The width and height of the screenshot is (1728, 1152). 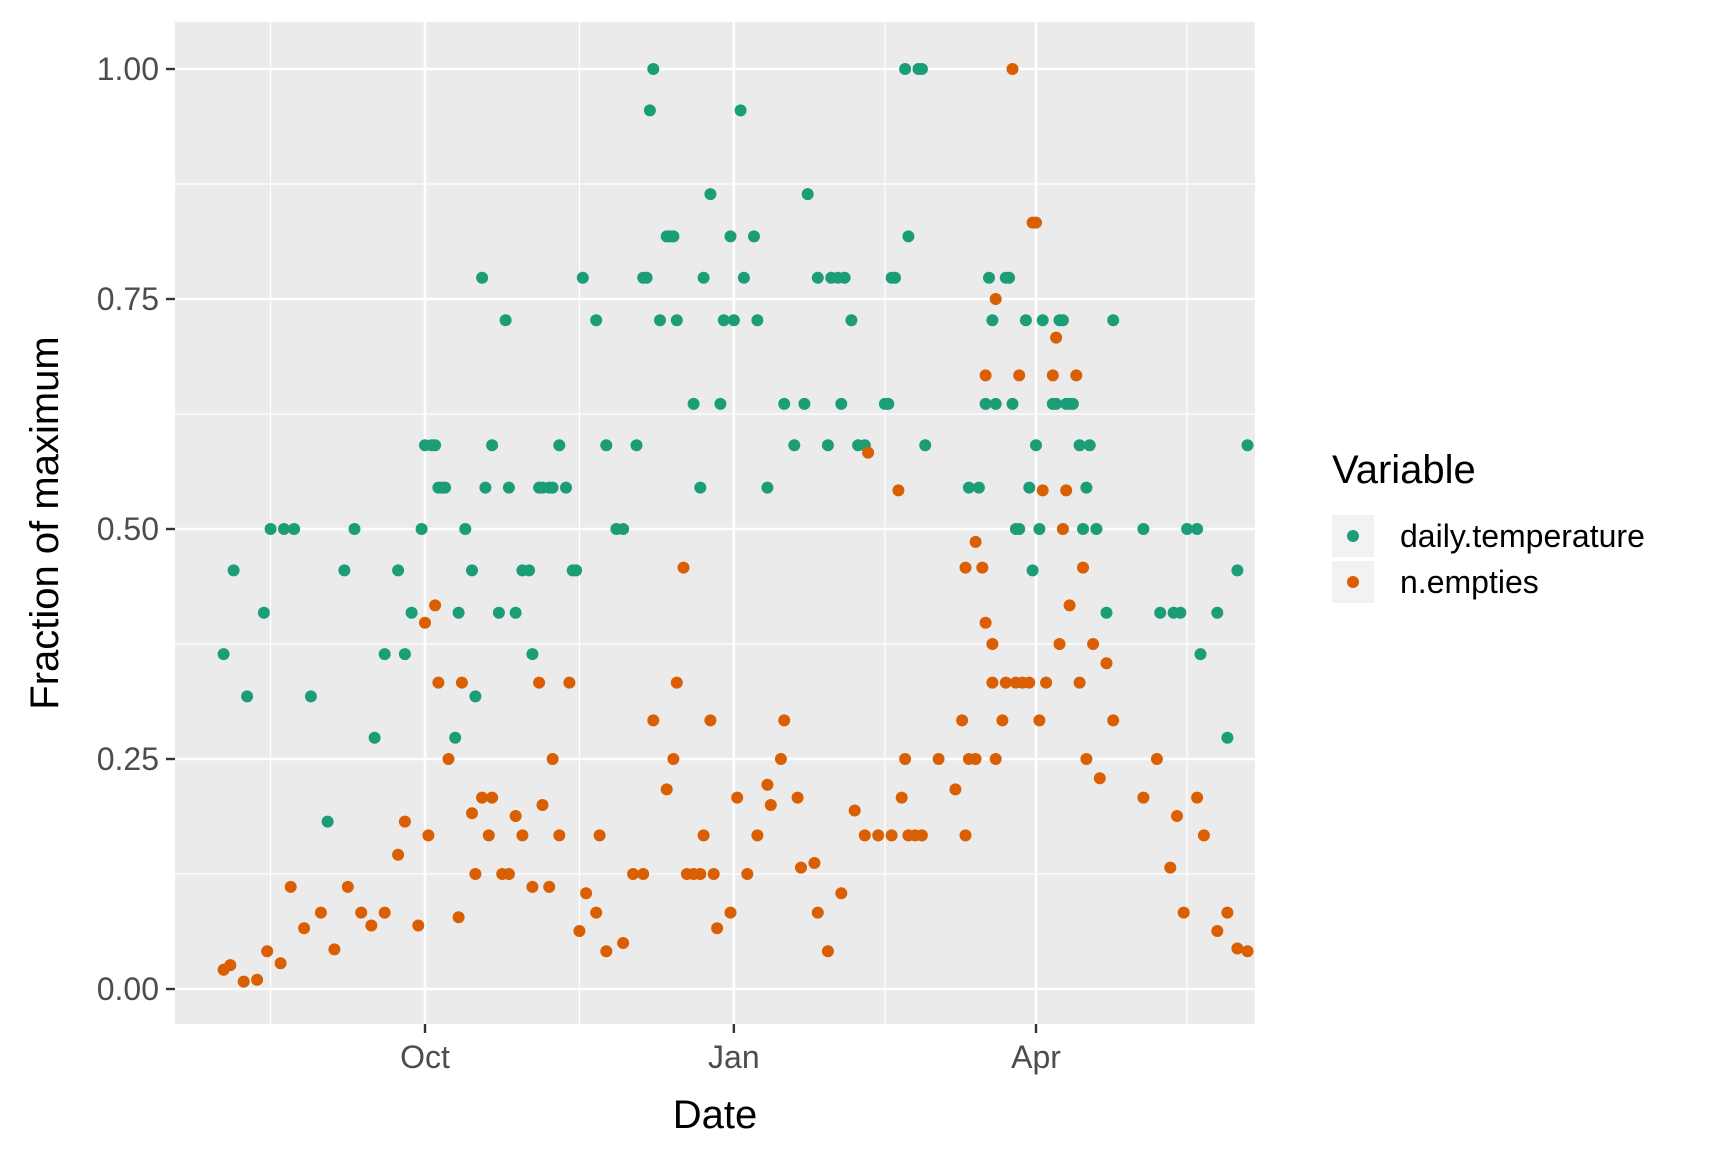 What do you see at coordinates (1404, 470) in the screenshot?
I see `legend-title: Variable` at bounding box center [1404, 470].